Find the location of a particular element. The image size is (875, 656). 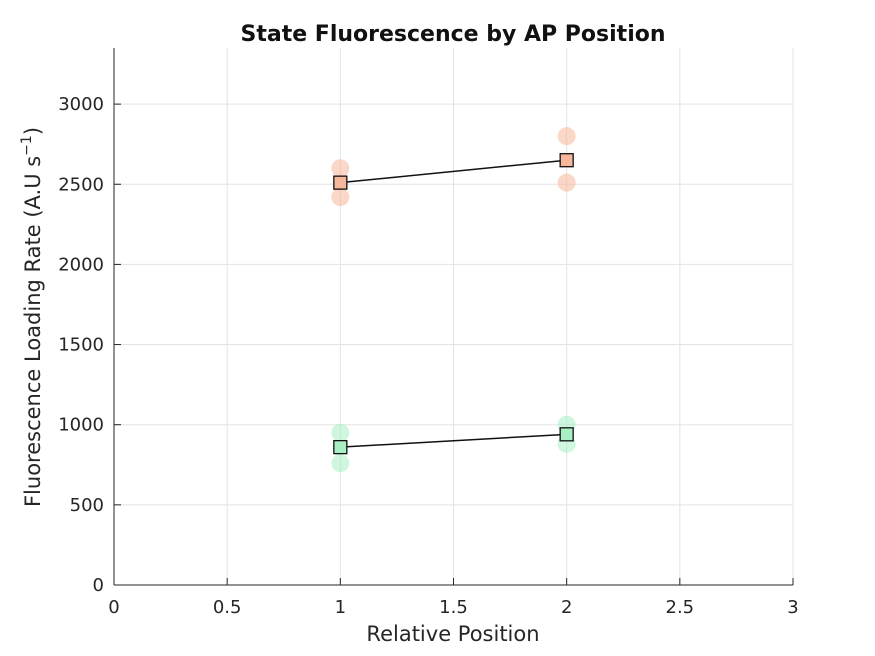

x-tick-label: 2.5 is located at coordinates (680, 607).